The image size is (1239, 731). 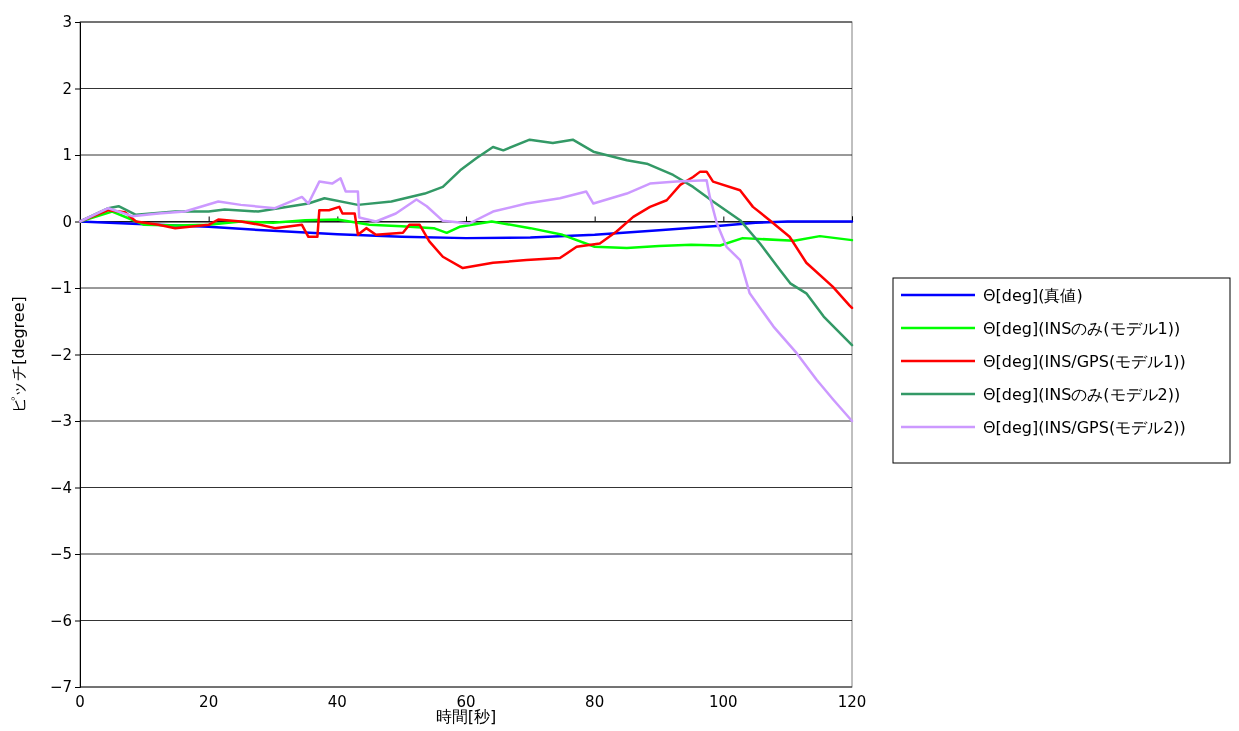 I want to click on legend-label: Θ[deg](INSのみ(モデル1)), so click(x=1082, y=328).